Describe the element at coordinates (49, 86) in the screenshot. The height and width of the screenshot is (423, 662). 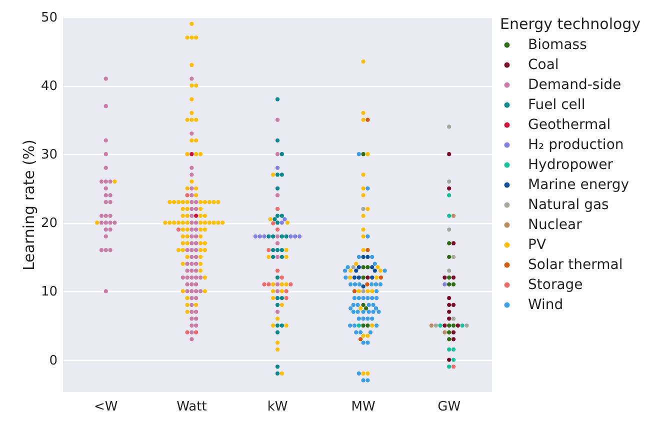
I see `y-tick-label: 40` at that location.